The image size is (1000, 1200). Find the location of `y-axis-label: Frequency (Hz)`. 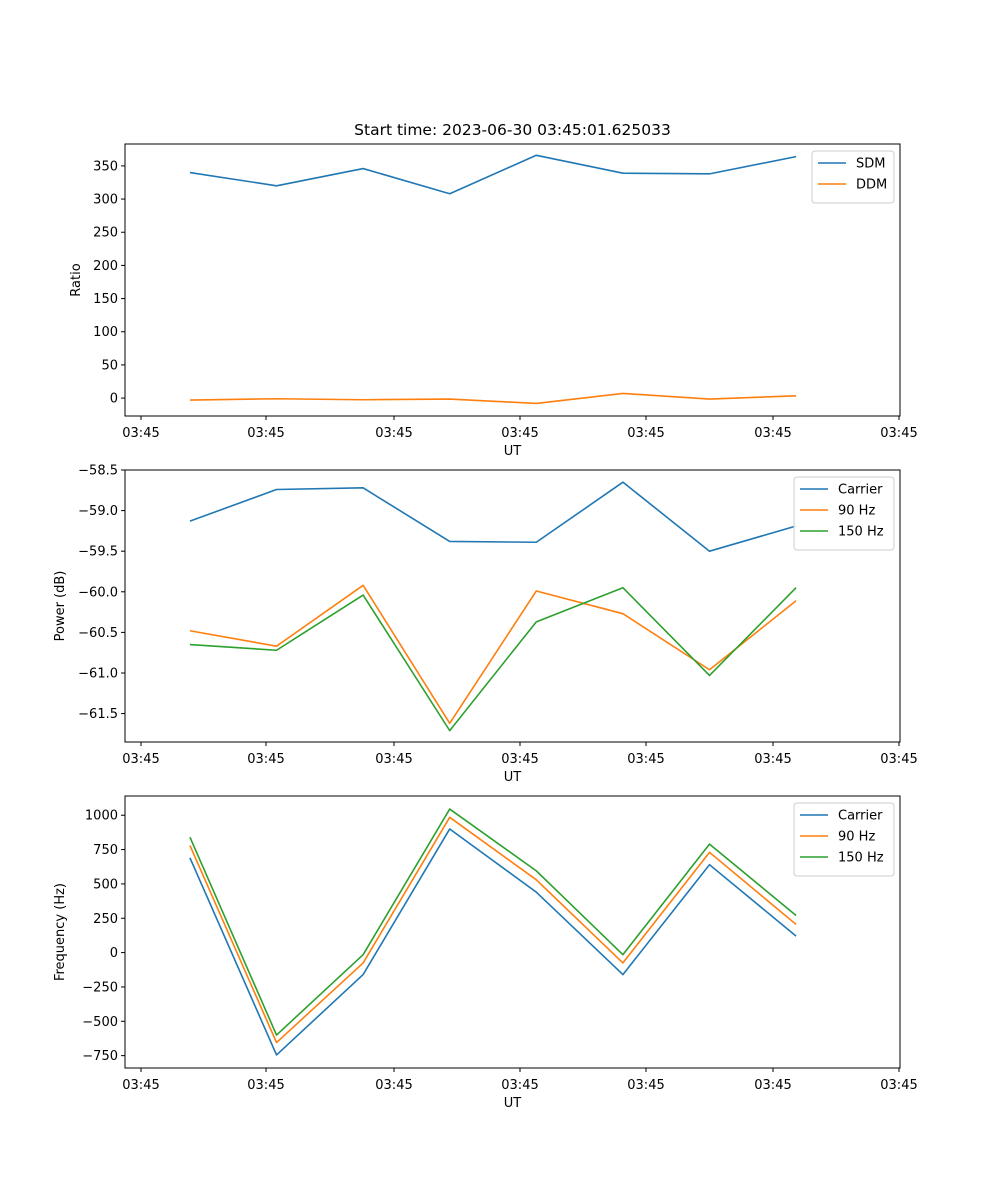

y-axis-label: Frequency (Hz) is located at coordinates (60, 932).